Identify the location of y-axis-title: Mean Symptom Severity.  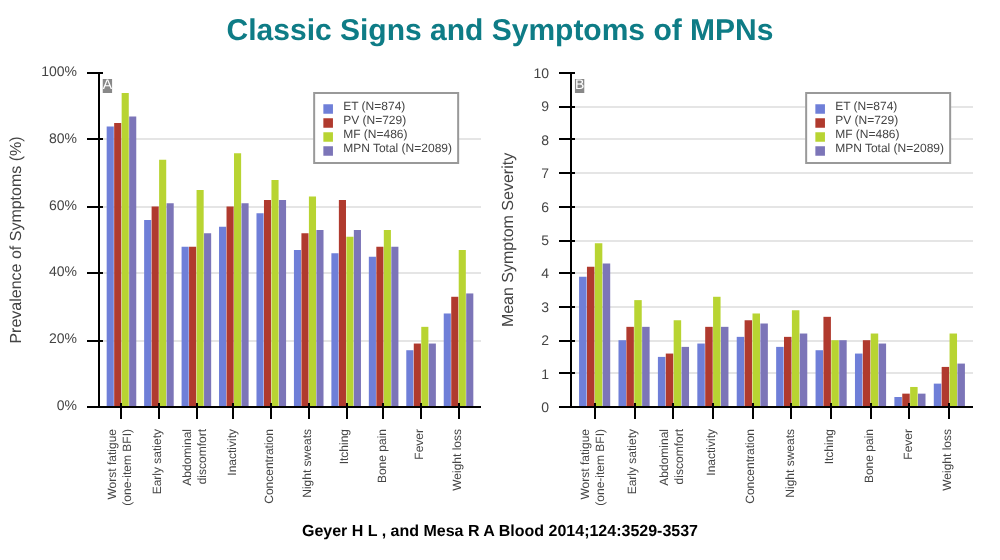
(508, 240).